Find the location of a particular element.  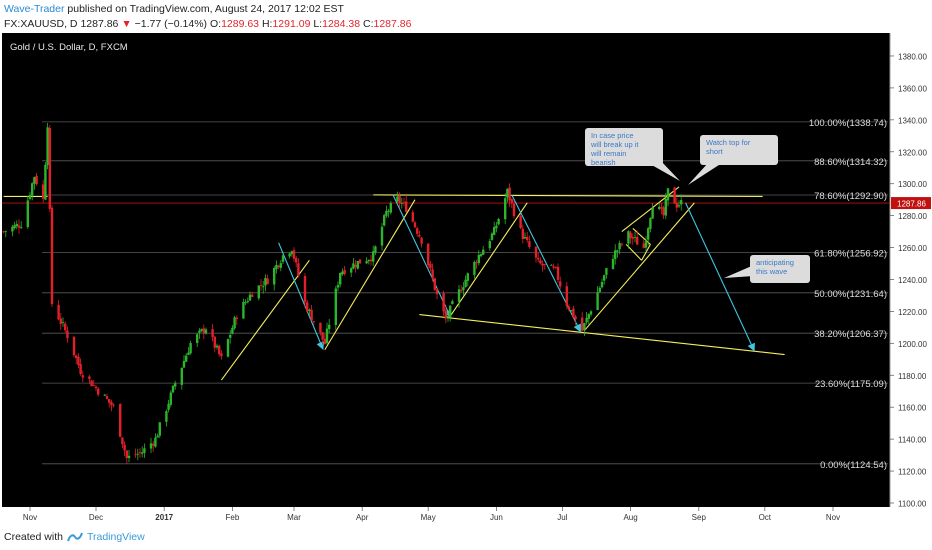

y-tick-label-1: 1360.00 is located at coordinates (912, 88).